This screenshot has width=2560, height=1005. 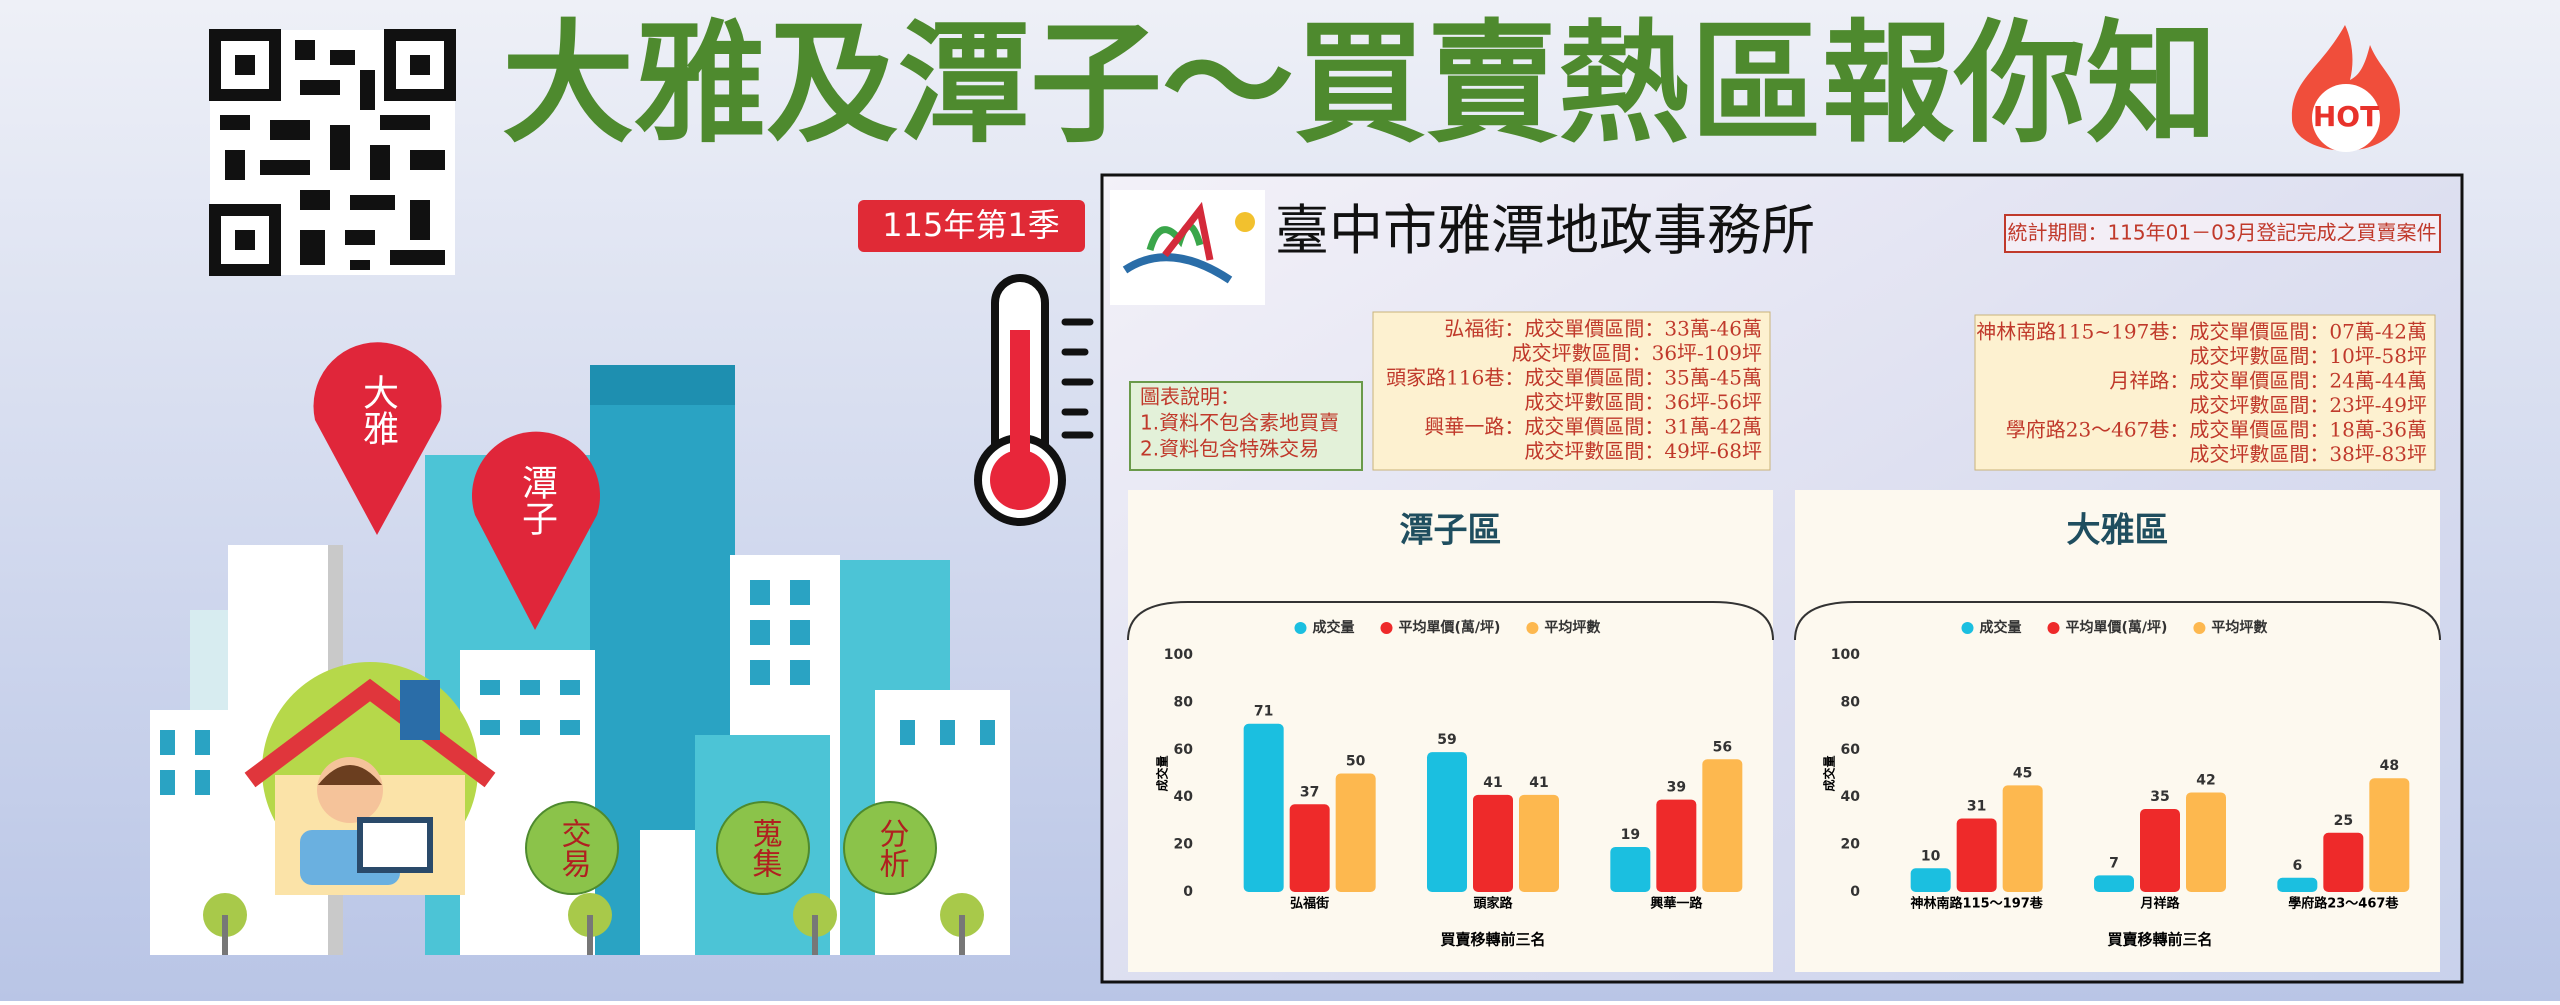 I want to click on office-name: 臺中市雅潭地政事務所, so click(x=1545, y=230).